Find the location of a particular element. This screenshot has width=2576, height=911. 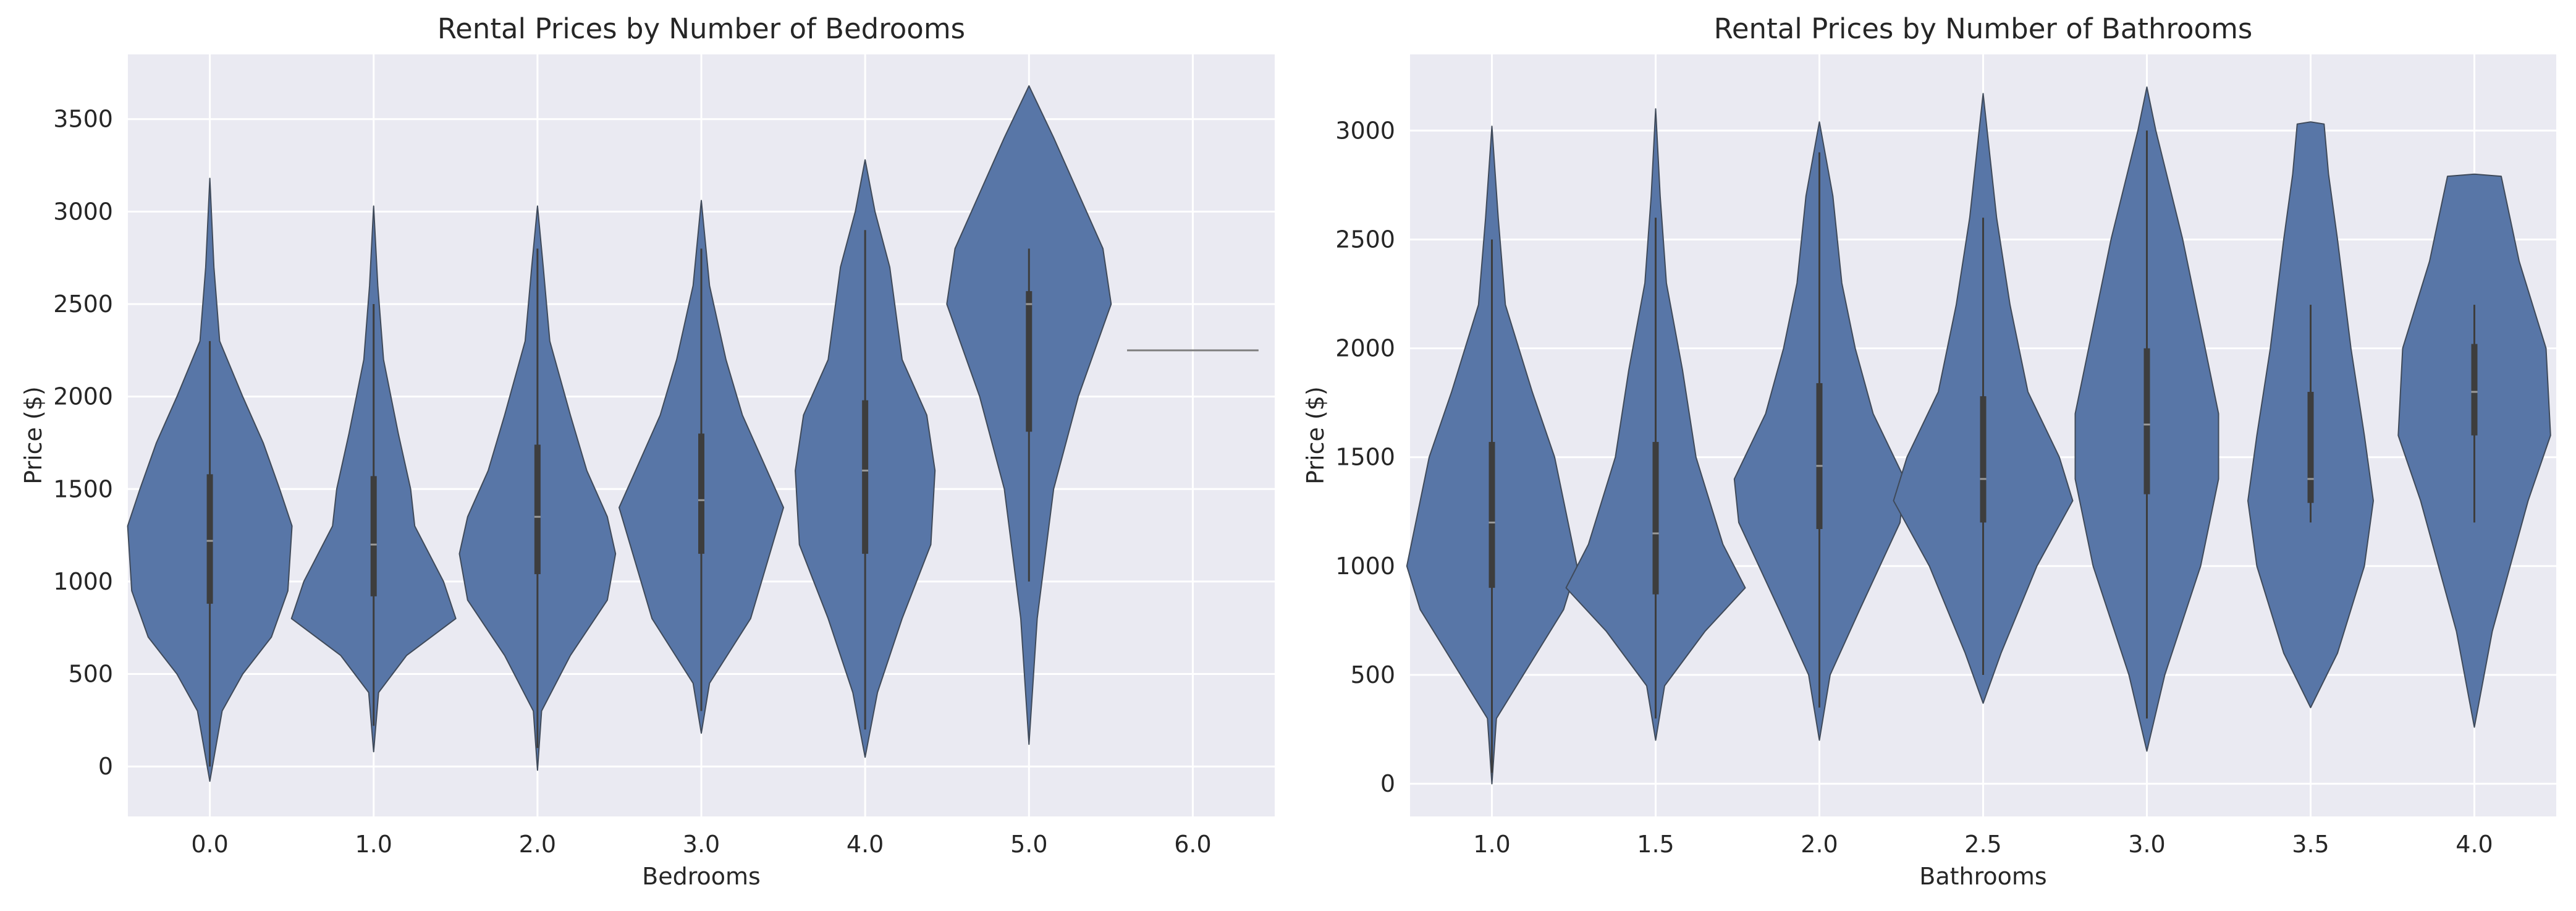

x-tick-label: 1.5 is located at coordinates (1655, 845).